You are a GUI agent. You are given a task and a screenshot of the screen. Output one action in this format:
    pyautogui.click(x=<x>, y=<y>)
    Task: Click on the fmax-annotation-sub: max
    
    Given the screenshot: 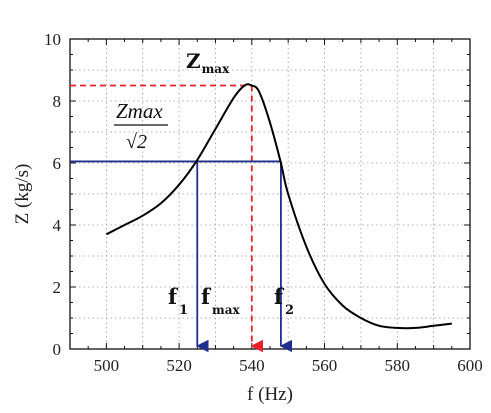 What is the action you would take?
    pyautogui.click(x=226, y=310)
    